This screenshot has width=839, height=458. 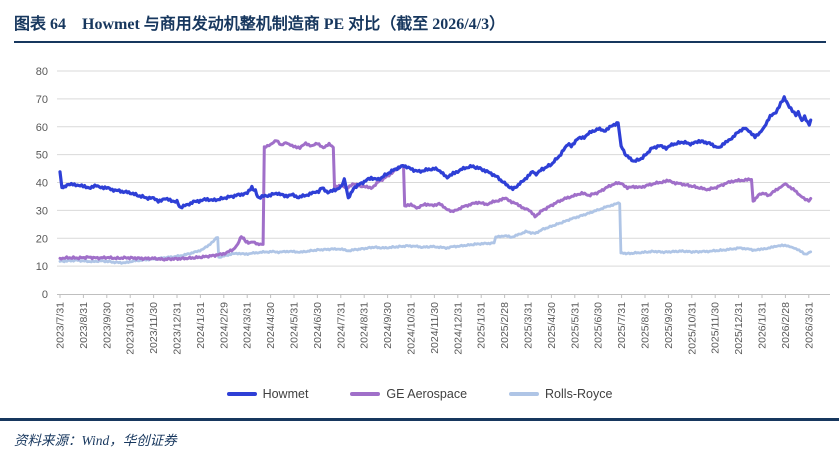 I want to click on x-tick-label: 2024/4/30, so click(x=271, y=325).